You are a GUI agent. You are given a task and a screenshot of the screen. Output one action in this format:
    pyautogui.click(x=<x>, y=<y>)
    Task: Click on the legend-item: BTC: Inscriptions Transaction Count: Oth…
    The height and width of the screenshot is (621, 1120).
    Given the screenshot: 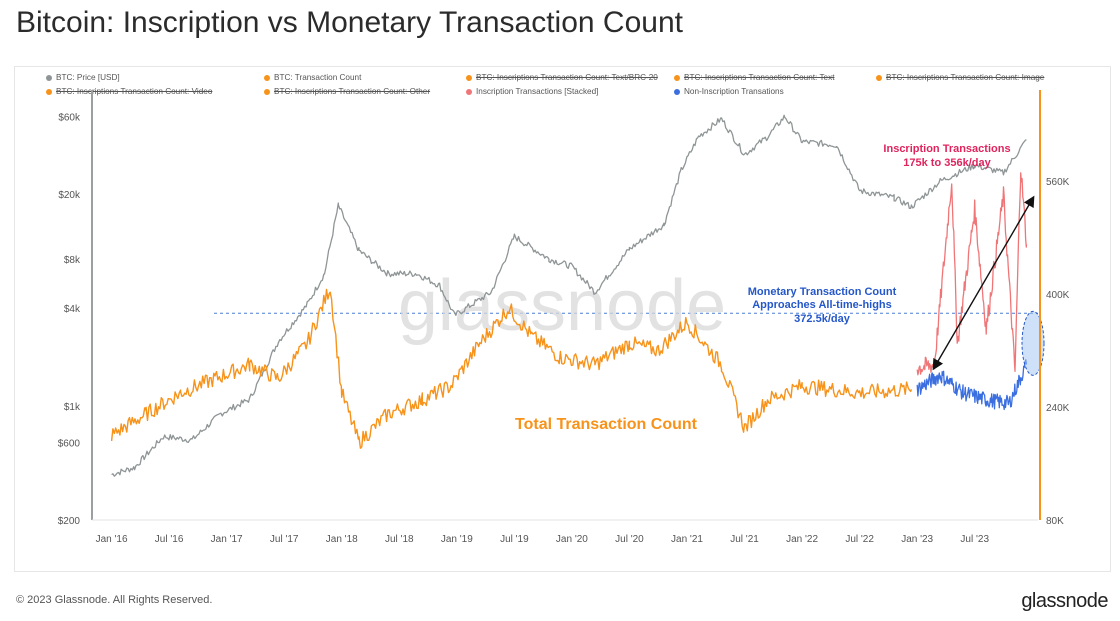 What is the action you would take?
    pyautogui.click(x=347, y=92)
    